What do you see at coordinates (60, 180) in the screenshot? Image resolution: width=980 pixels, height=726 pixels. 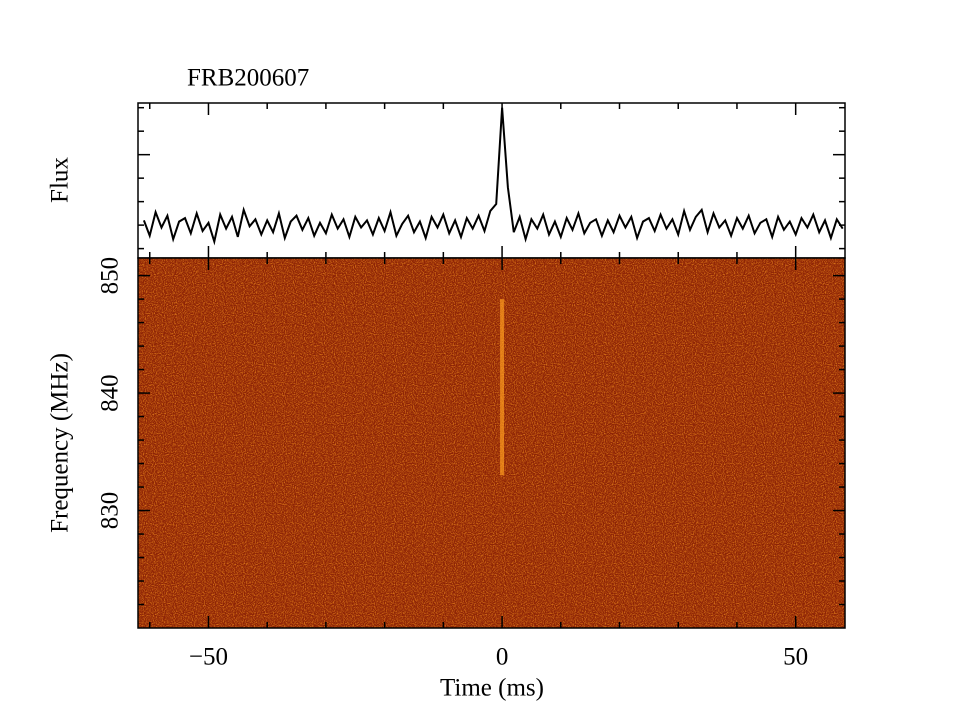 I see `y-axis-label: Flux` at bounding box center [60, 180].